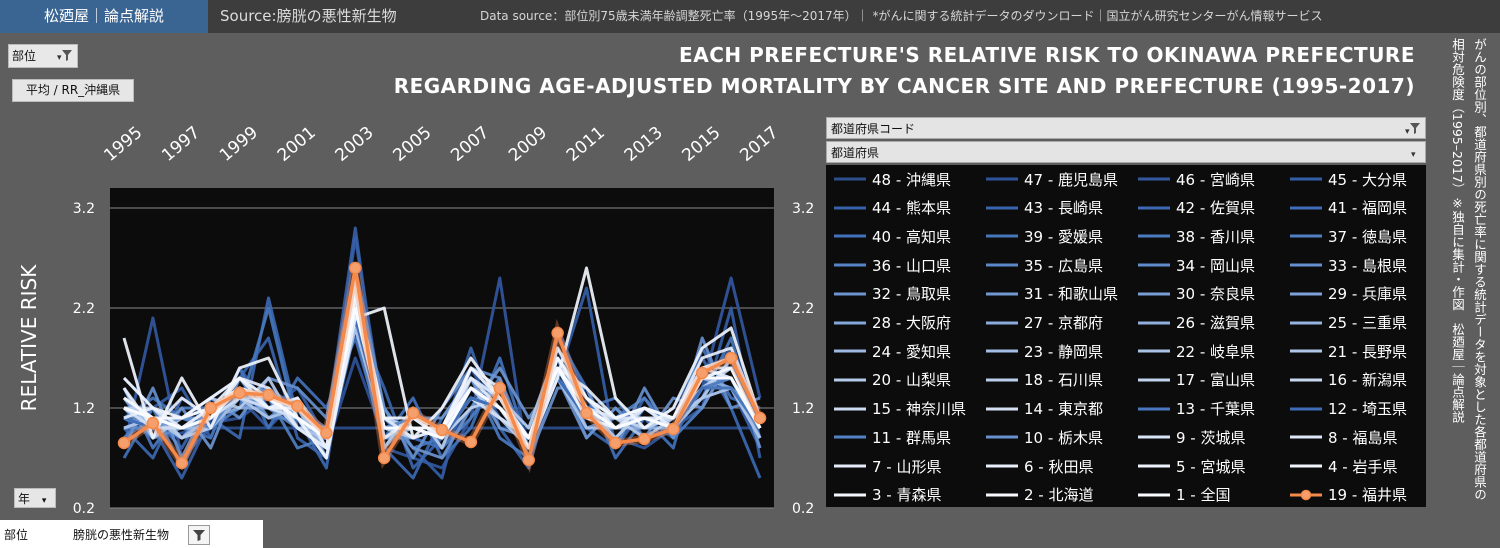  I want to click on legend-item: 10 - 栃木県, so click(1043, 437).